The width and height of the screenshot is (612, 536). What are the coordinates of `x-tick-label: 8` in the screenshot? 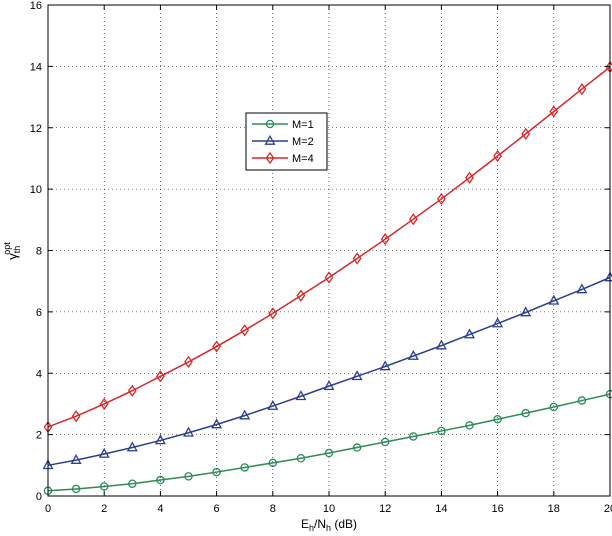 It's located at (273, 509).